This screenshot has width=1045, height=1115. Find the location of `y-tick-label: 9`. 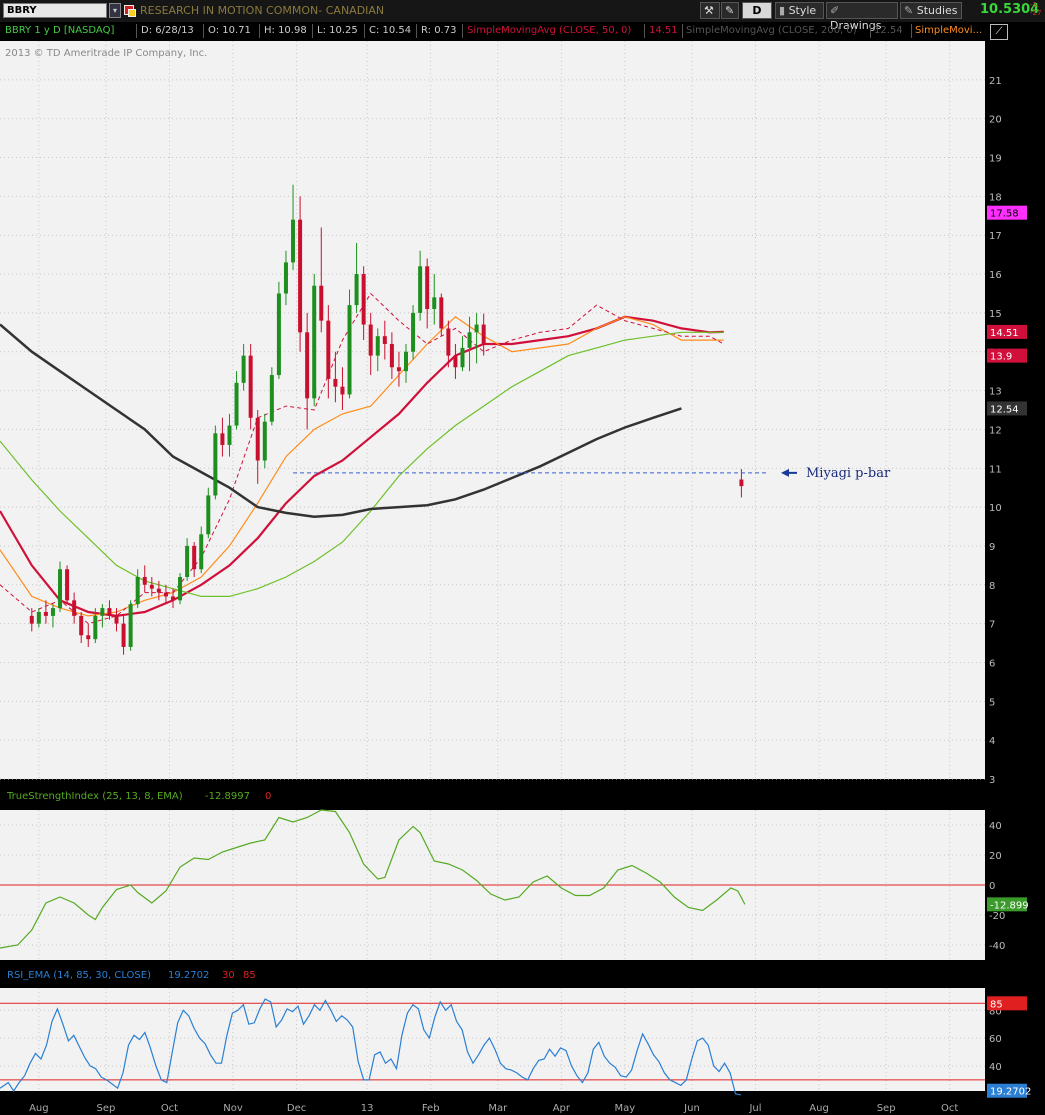

y-tick-label: 9 is located at coordinates (992, 547).